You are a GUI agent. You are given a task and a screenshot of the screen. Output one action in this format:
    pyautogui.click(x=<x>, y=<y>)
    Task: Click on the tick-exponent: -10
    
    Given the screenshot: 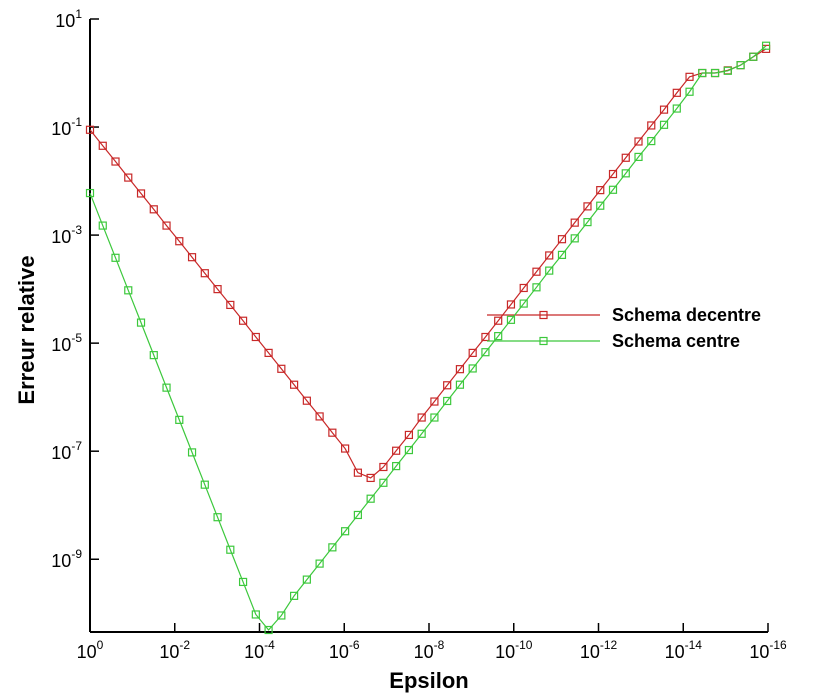 What is the action you would take?
    pyautogui.click(x=524, y=645)
    